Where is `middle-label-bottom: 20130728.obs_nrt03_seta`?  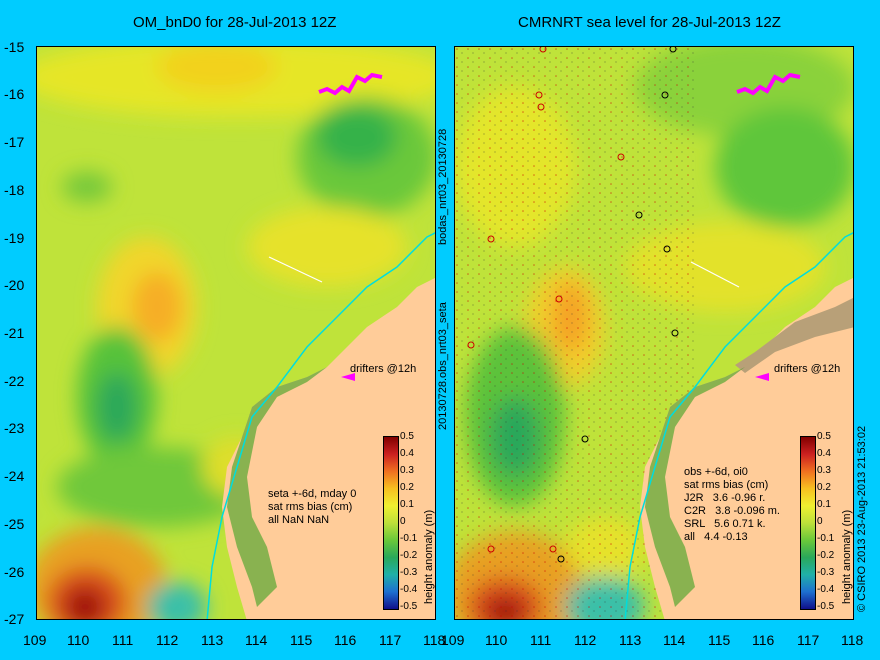
middle-label-bottom: 20130728.obs_nrt03_seta is located at coordinates (443, 366).